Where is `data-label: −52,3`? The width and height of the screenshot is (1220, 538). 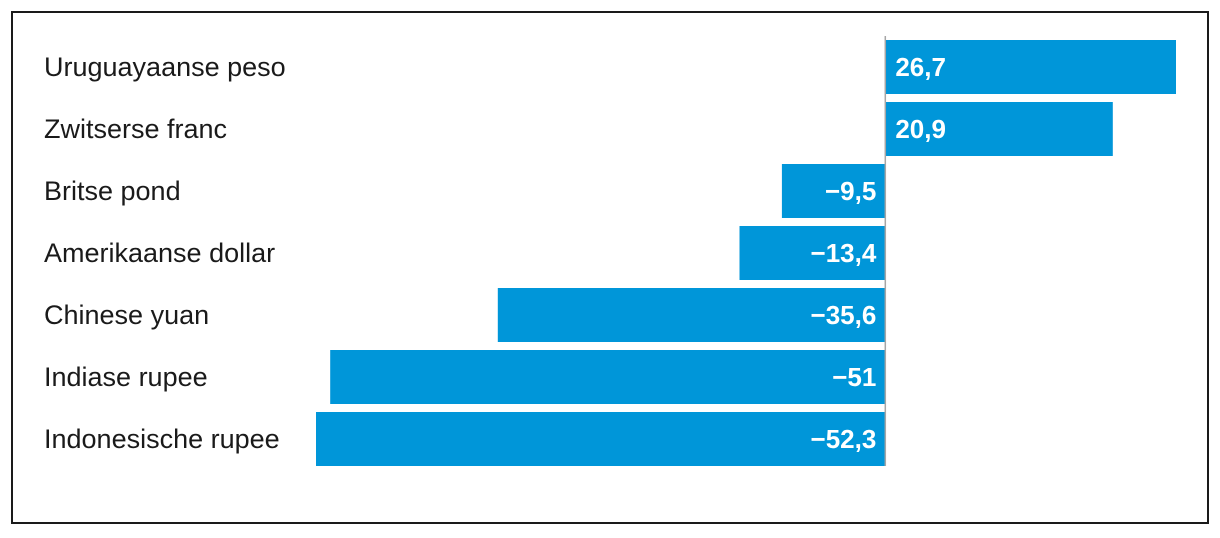 data-label: −52,3 is located at coordinates (844, 439).